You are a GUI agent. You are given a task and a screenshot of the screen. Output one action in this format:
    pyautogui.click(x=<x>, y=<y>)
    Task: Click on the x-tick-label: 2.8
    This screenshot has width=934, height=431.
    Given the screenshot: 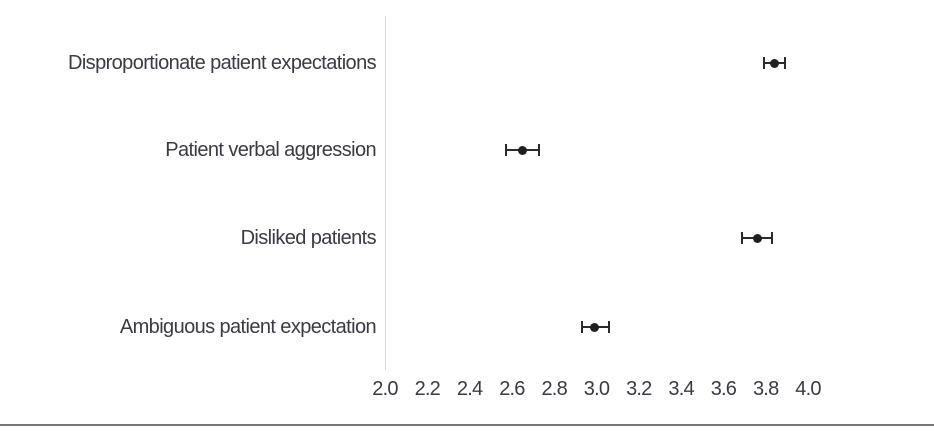 What is the action you would take?
    pyautogui.click(x=554, y=389)
    